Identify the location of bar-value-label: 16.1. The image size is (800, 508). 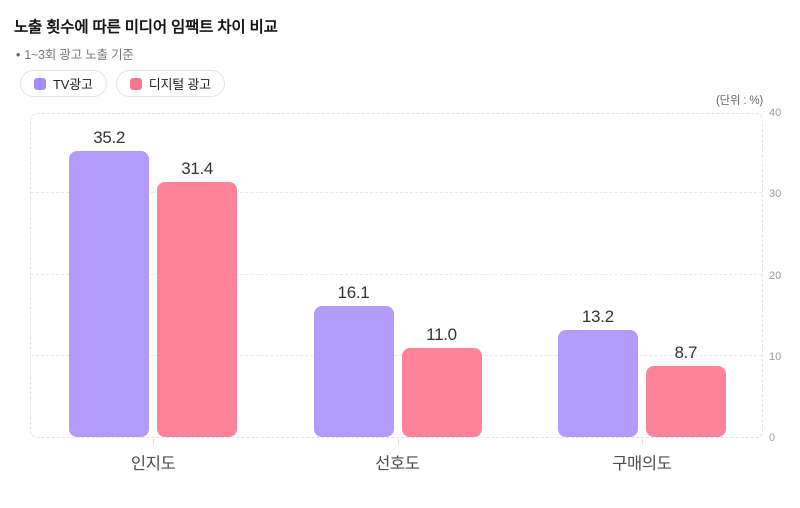
(353, 293).